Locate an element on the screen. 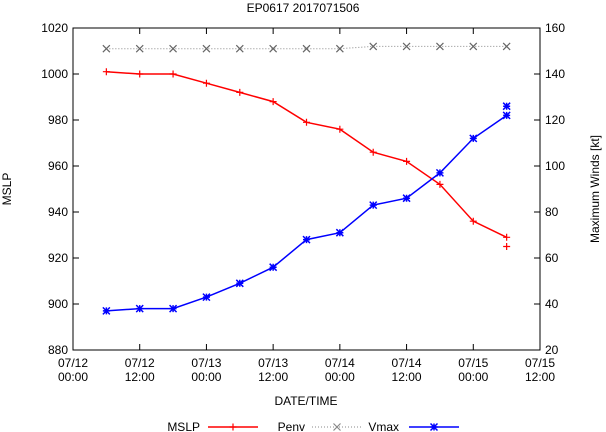 This screenshot has height=432, width=606. y-left-tick-label: 980 is located at coordinates (58, 120).